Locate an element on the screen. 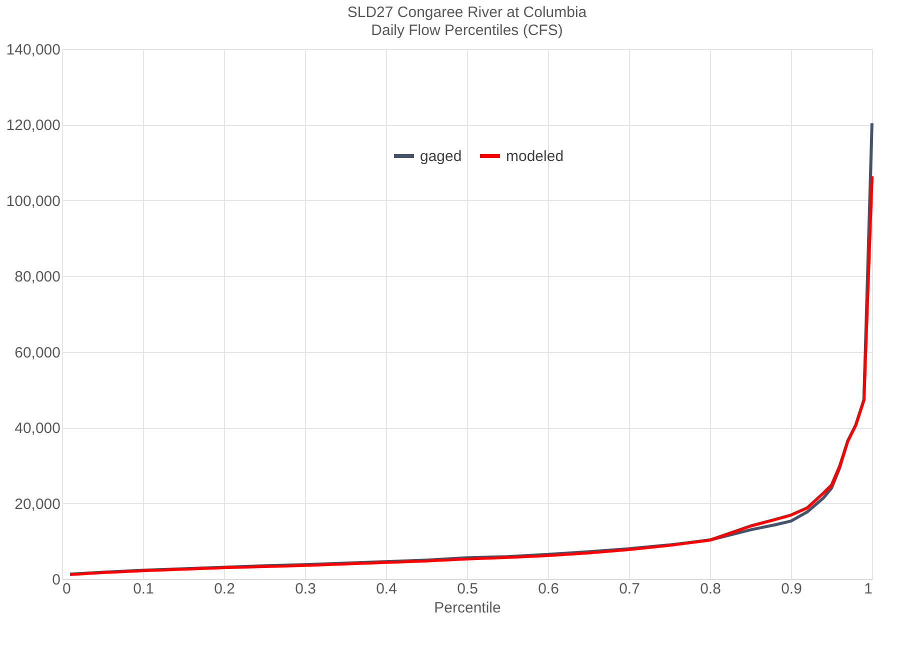 This screenshot has height=663, width=924. x-tick-label: 0 is located at coordinates (66, 589).